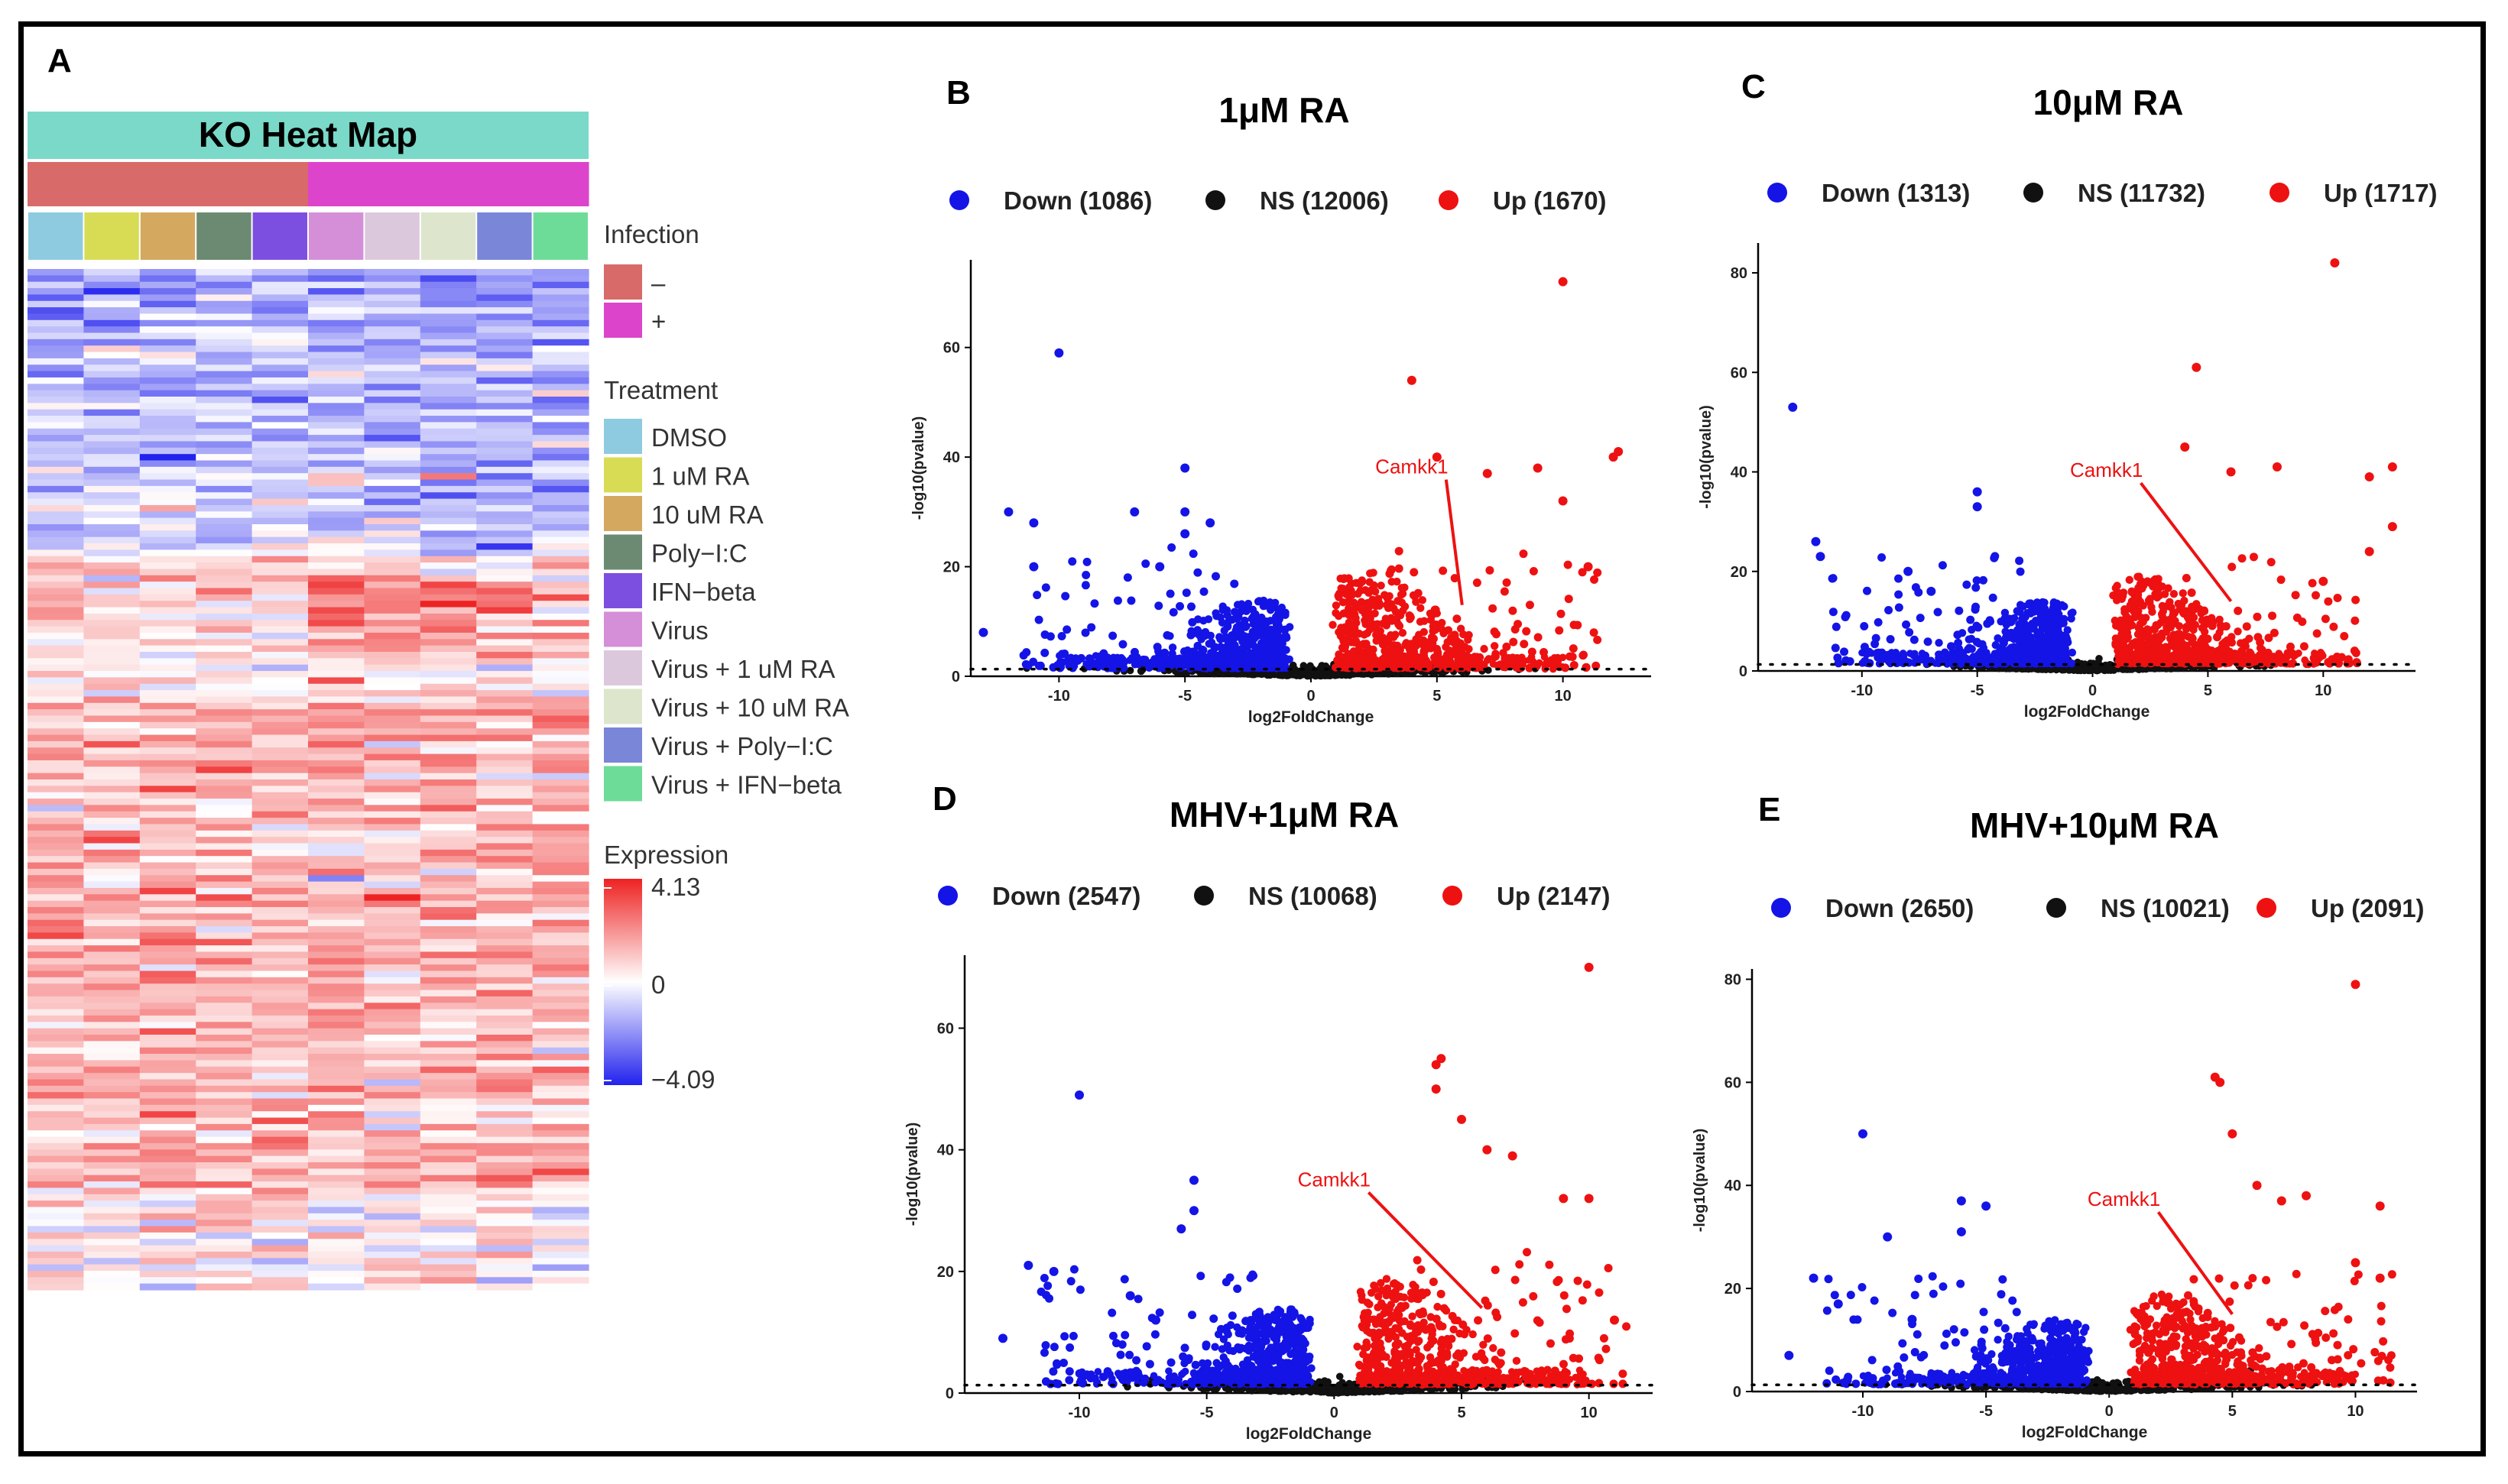  I want to click on treatment-cell, so click(224, 236).